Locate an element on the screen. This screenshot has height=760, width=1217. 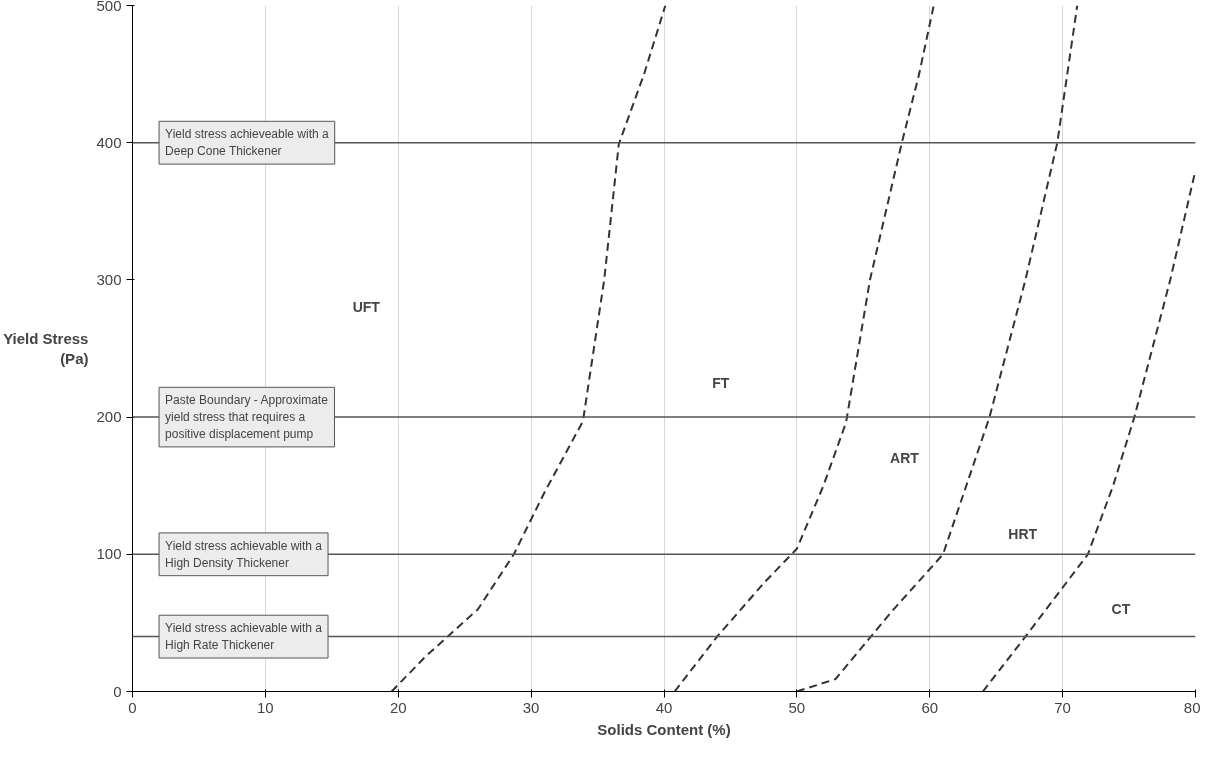
y-axis-title: Yield Stress (Pa) is located at coordinates (46, 348).